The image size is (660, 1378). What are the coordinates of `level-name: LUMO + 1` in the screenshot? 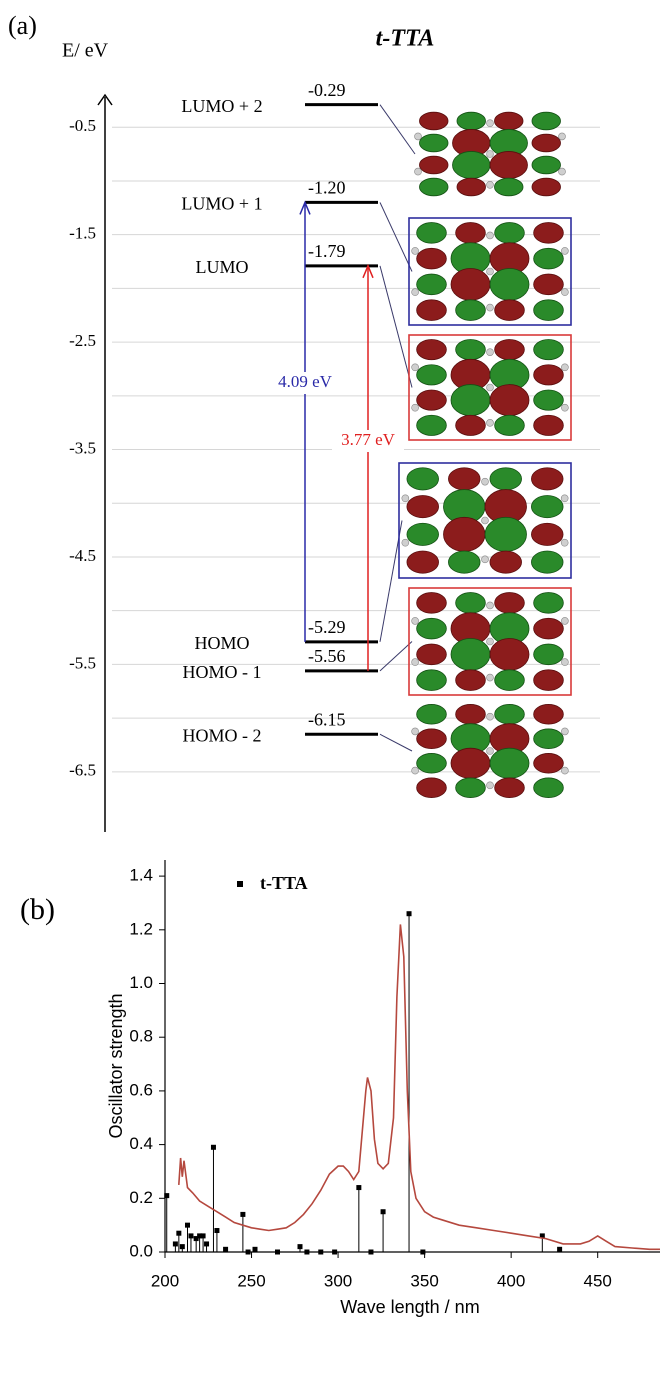 It's located at (221, 204).